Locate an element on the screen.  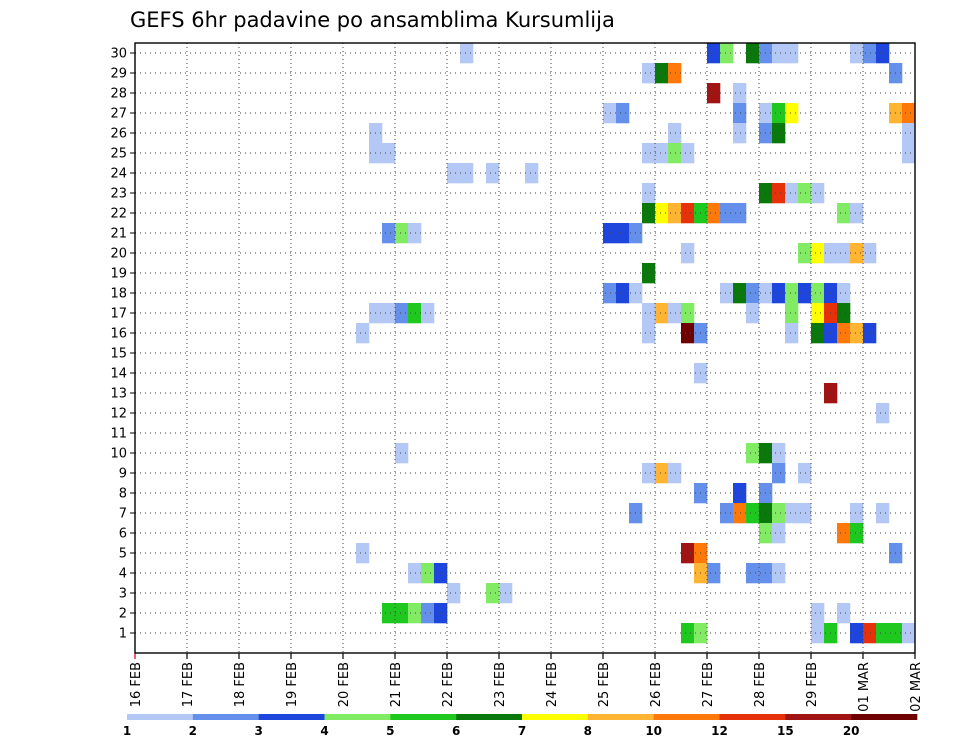
x-tick-label: 20 FEB is located at coordinates (344, 684).